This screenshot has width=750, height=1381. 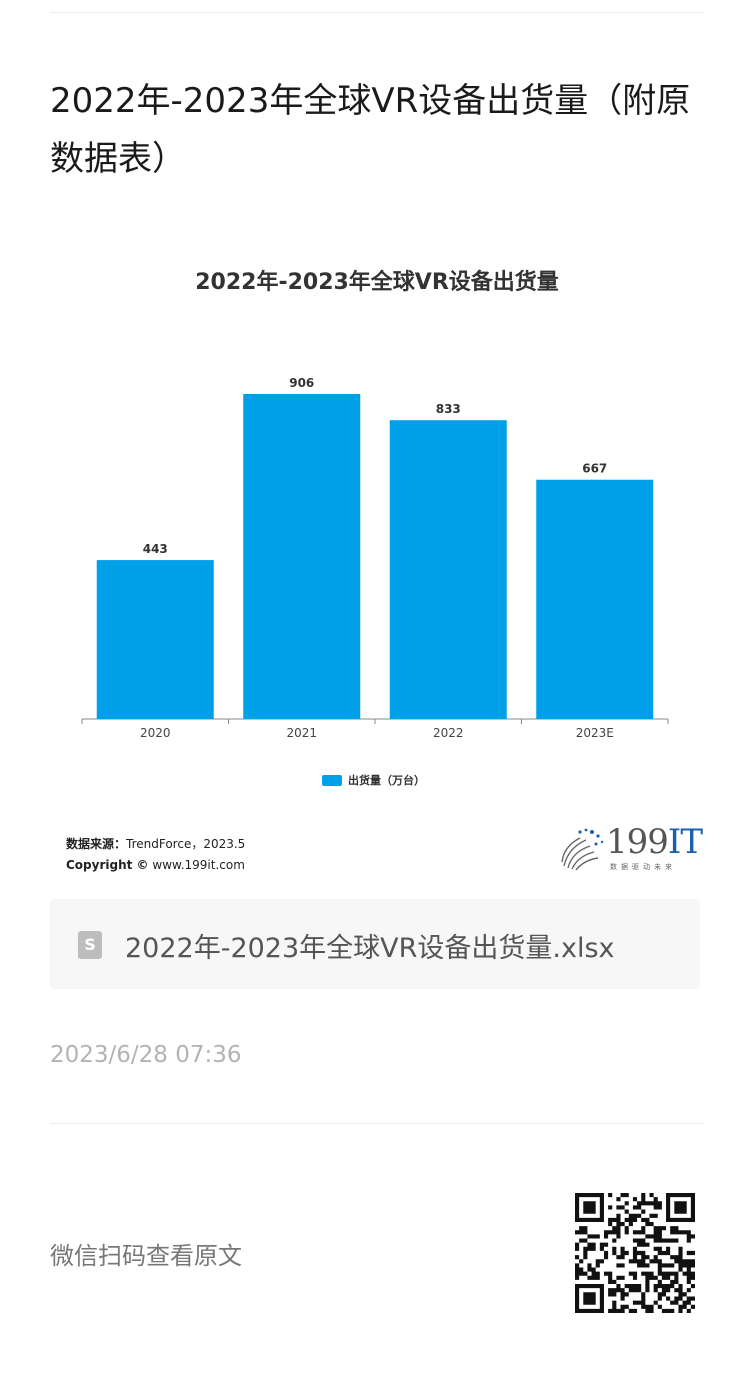 I want to click on data-label-2021: 906, so click(x=301, y=383).